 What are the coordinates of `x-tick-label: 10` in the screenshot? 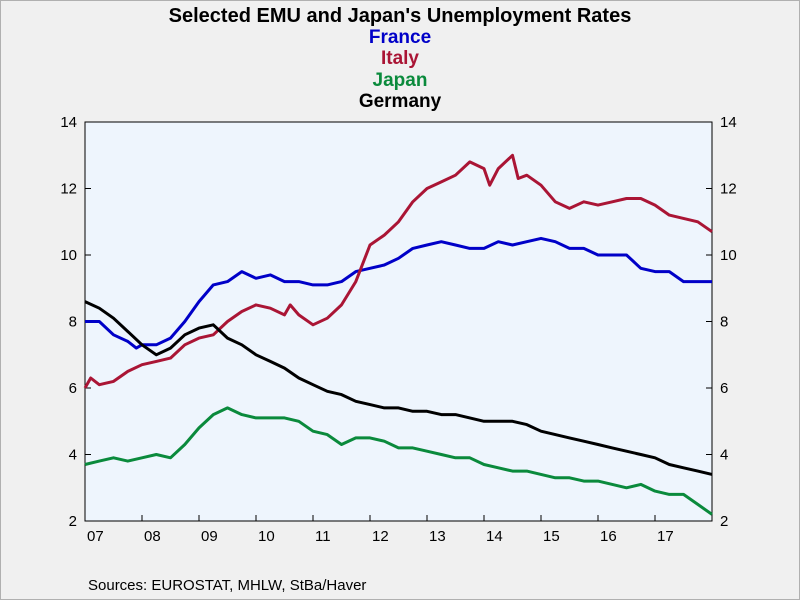 It's located at (266, 536).